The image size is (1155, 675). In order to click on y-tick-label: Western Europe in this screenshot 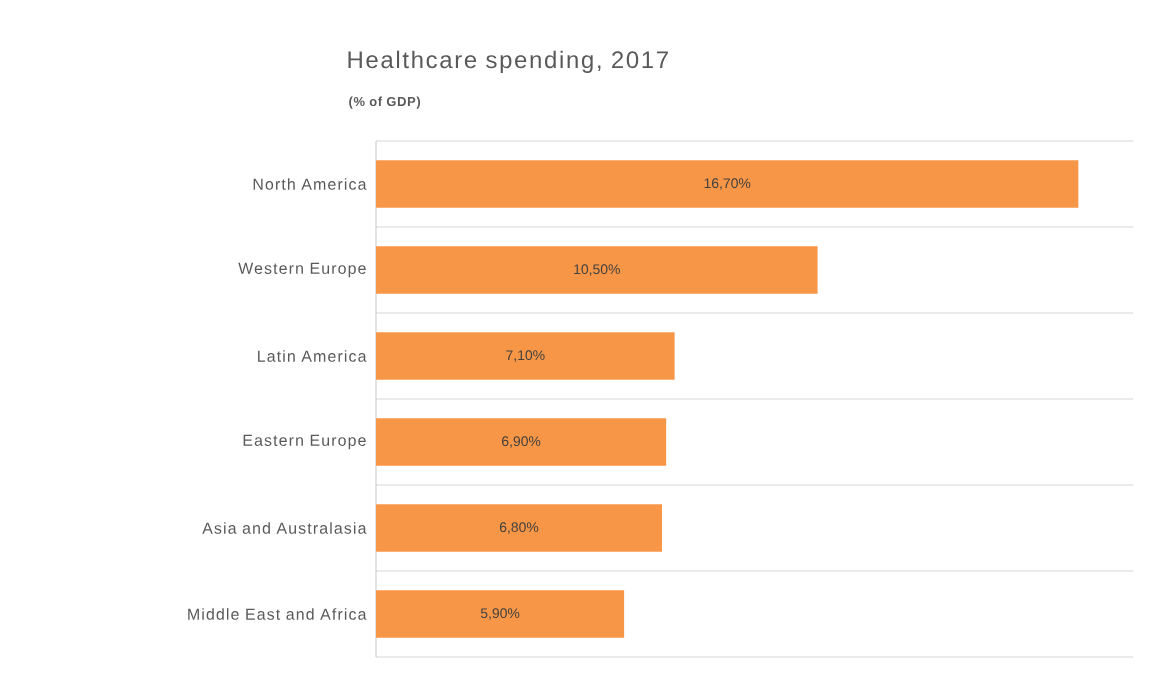, I will do `click(302, 270)`.